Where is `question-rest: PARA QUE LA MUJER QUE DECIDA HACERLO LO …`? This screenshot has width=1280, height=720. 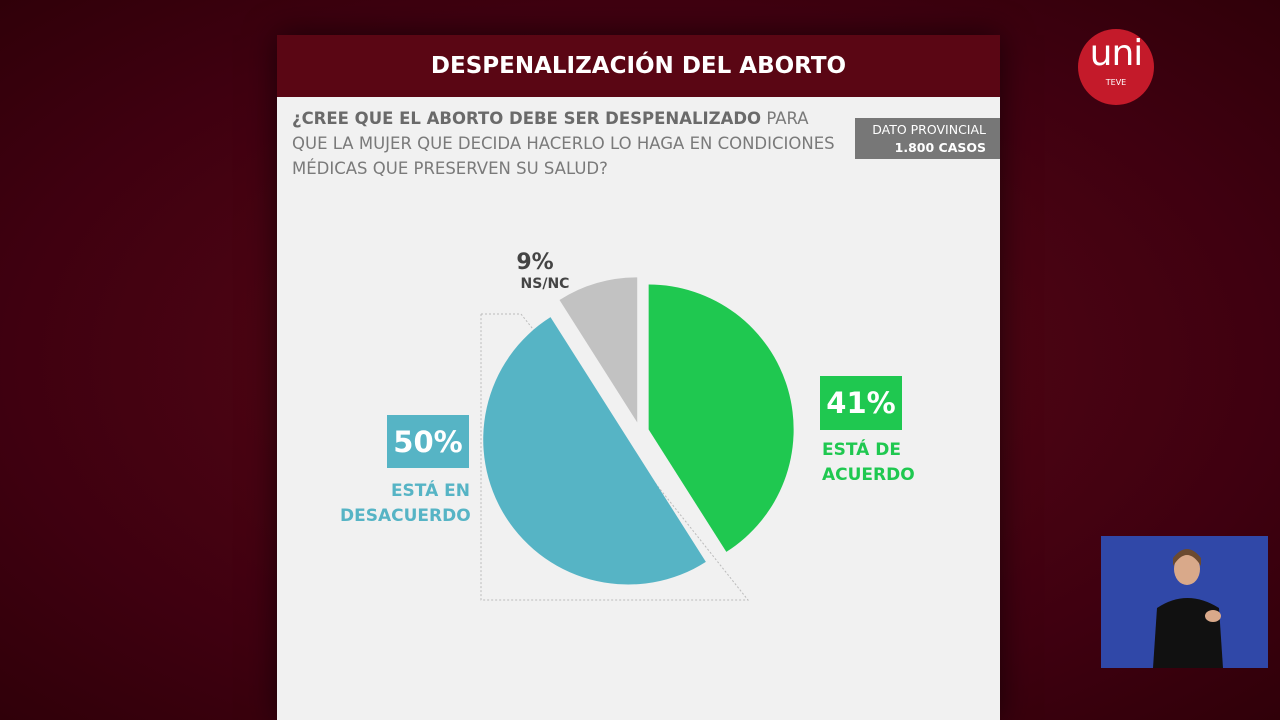
question-rest: PARA QUE LA MUJER QUE DECIDA HACERLO LO … is located at coordinates (563, 143).